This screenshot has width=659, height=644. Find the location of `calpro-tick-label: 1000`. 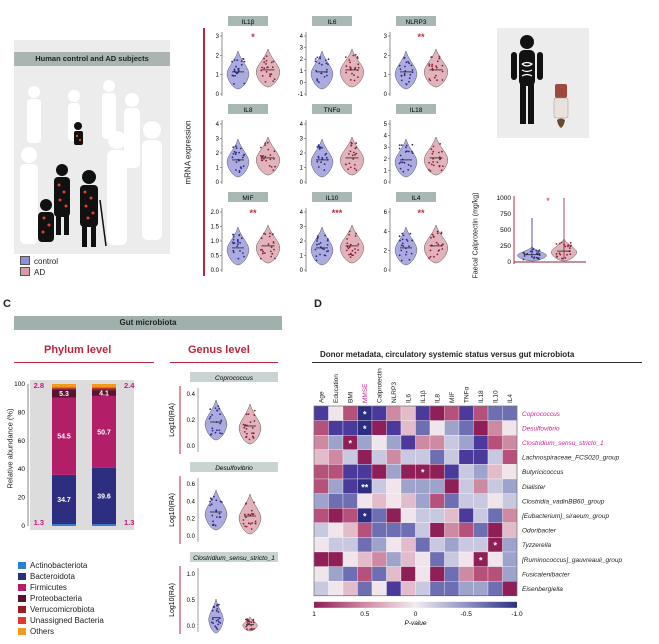

calpro-tick-label: 1000 is located at coordinates (504, 198).